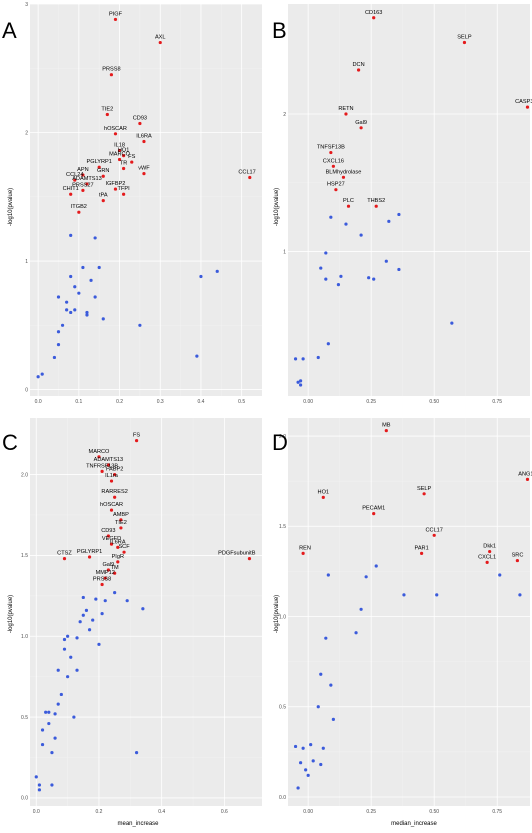 The height and width of the screenshot is (833, 532). Describe the element at coordinates (144, 169) in the screenshot. I see `data-point-label: vWF` at that location.